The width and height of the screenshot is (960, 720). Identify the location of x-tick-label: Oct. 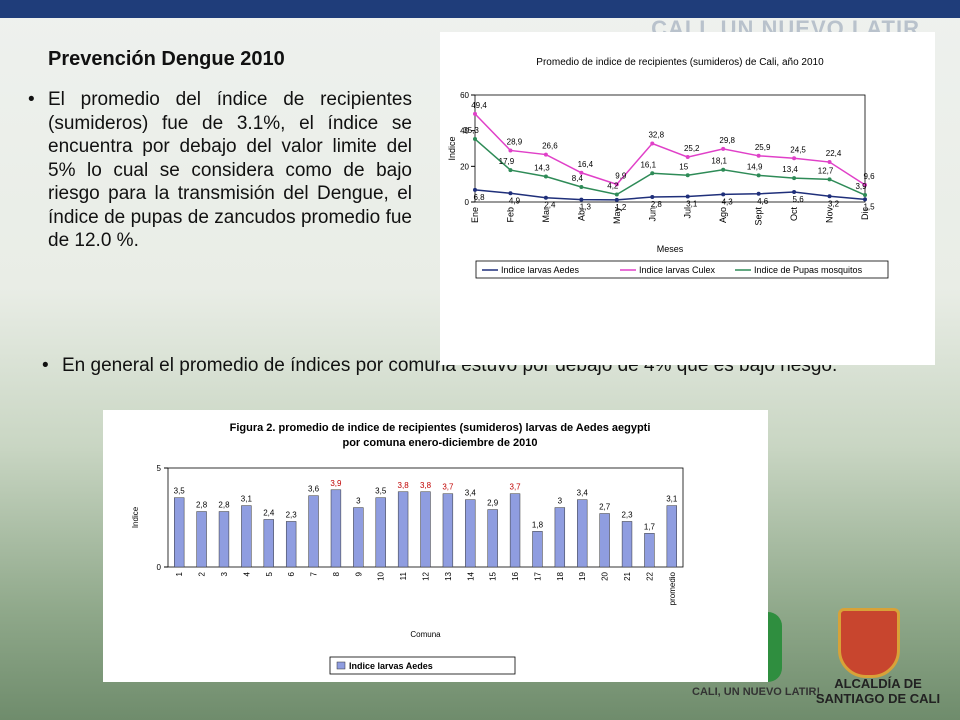
(794, 214).